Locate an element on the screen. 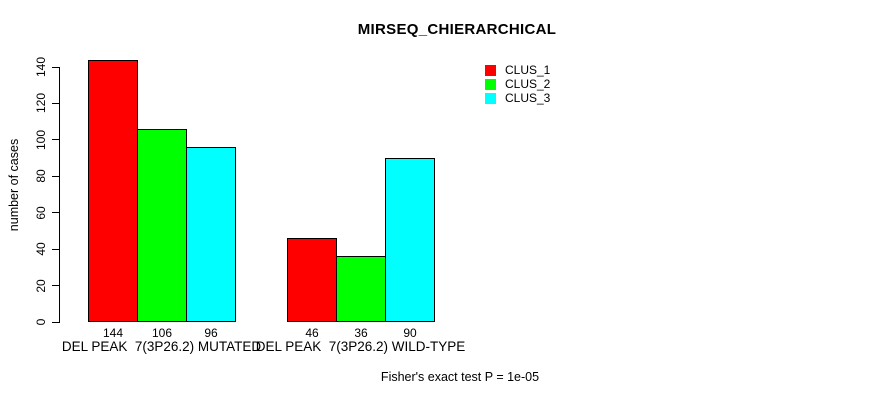 This screenshot has height=400, width=890. y-tick-label: 60 is located at coordinates (41, 213).